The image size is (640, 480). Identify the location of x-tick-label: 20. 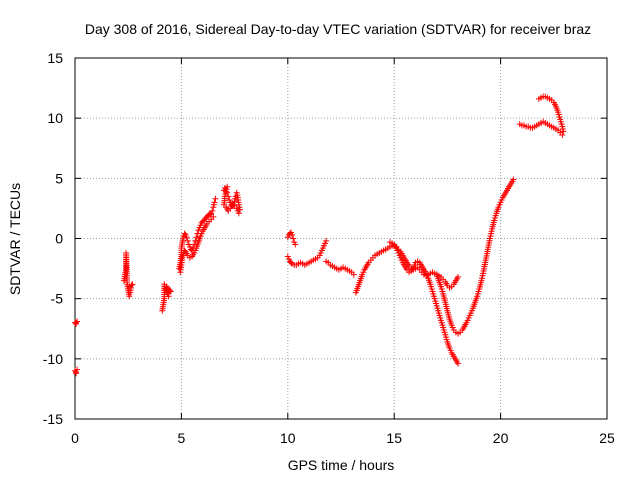
(501, 438).